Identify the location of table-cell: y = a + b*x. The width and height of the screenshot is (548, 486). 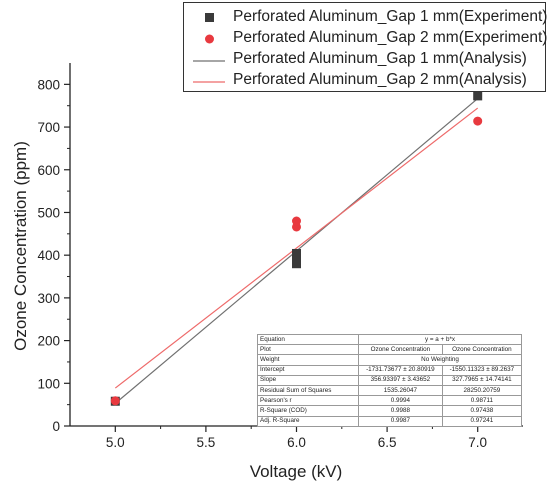
(440, 339).